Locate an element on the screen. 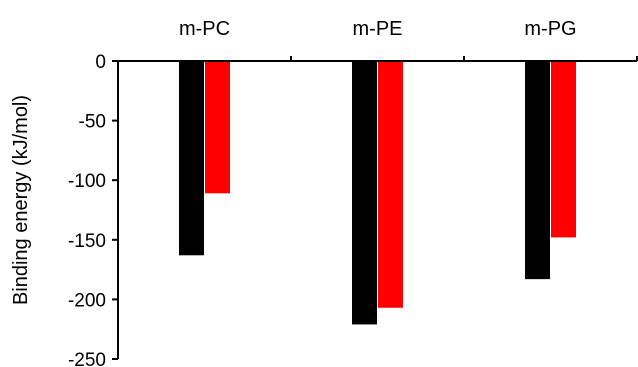 The image size is (638, 367). y-tick-label: -100 is located at coordinates (87, 181).